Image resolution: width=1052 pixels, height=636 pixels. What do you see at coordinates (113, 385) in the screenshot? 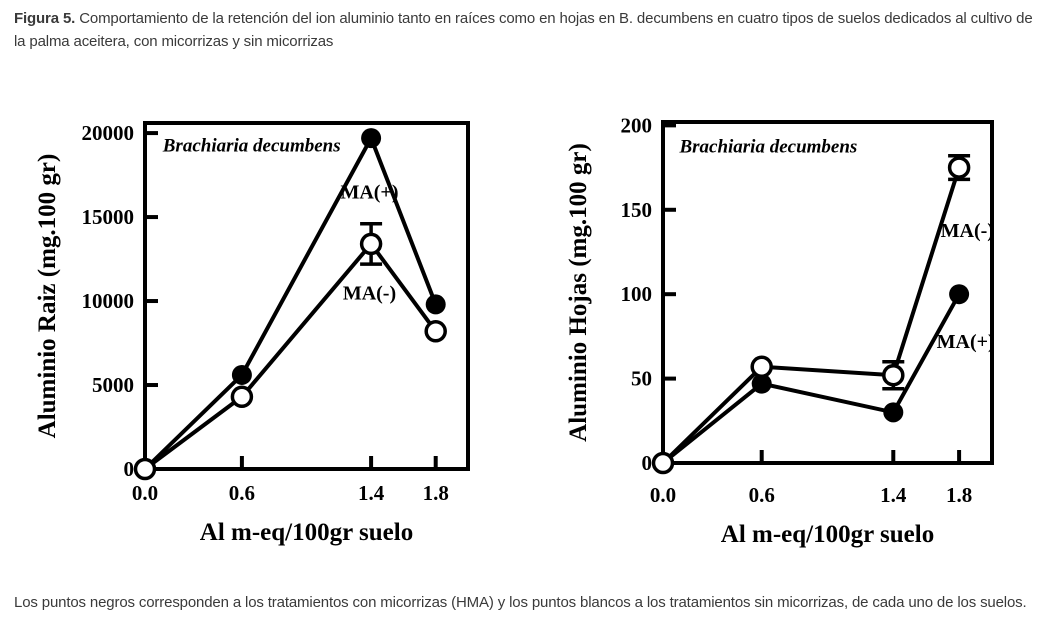
I see `y-tick-label: 5000` at bounding box center [113, 385].